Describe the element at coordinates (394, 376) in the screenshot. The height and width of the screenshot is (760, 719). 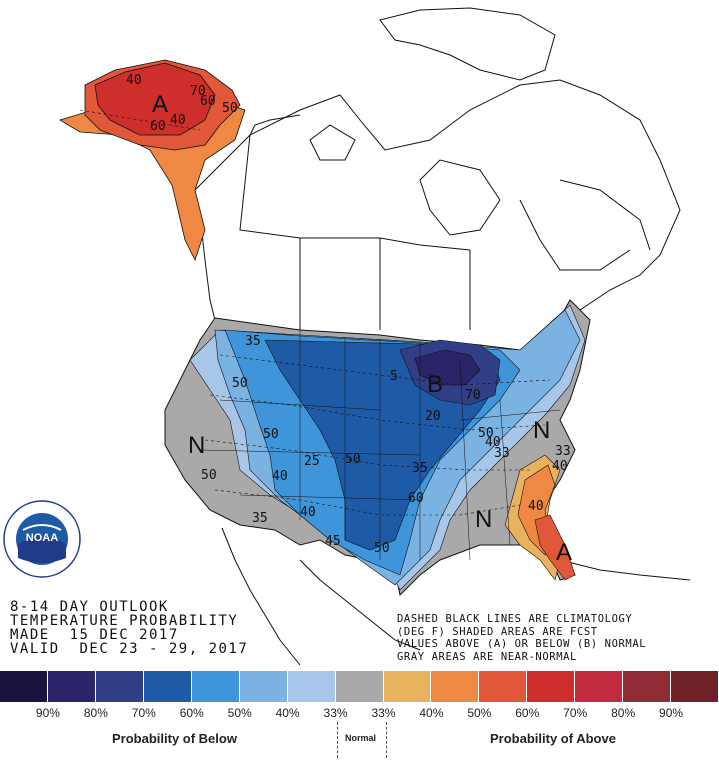
I see `contour-label: 5` at that location.